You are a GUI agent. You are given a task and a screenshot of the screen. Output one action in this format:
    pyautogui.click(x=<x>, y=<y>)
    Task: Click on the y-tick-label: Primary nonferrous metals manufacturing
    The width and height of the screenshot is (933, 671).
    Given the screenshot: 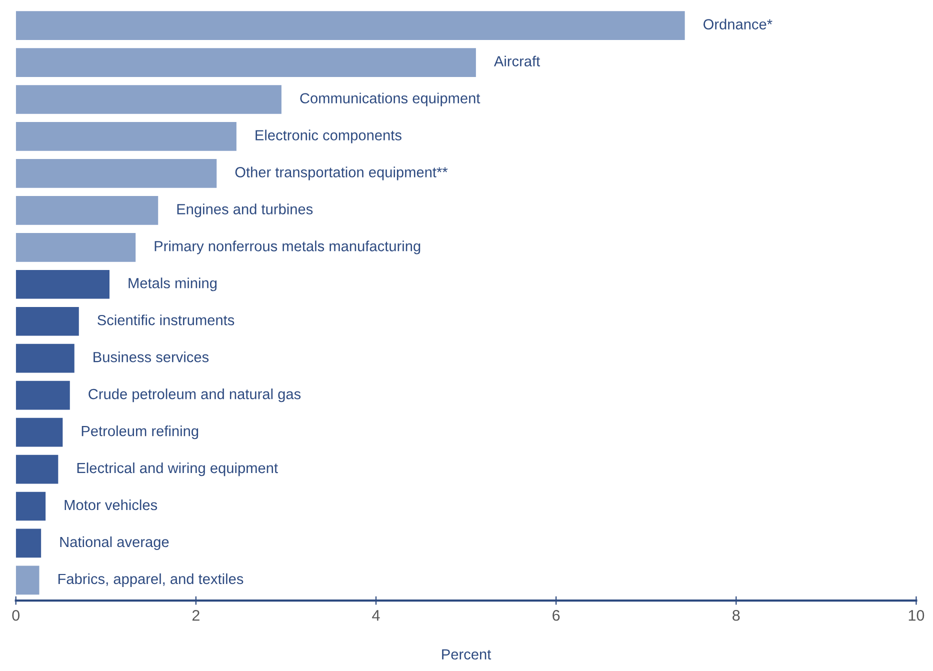 What is the action you would take?
    pyautogui.click(x=287, y=247)
    